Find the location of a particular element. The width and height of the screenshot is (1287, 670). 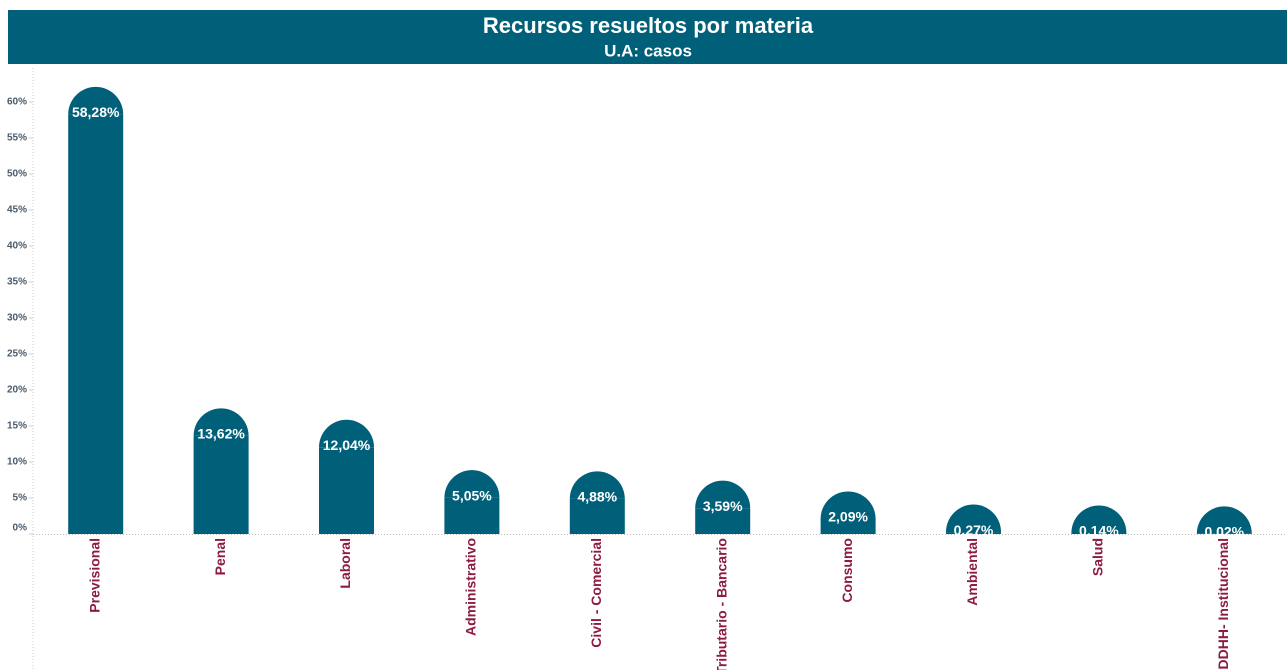

x-tick-label: Salud is located at coordinates (1098, 557).